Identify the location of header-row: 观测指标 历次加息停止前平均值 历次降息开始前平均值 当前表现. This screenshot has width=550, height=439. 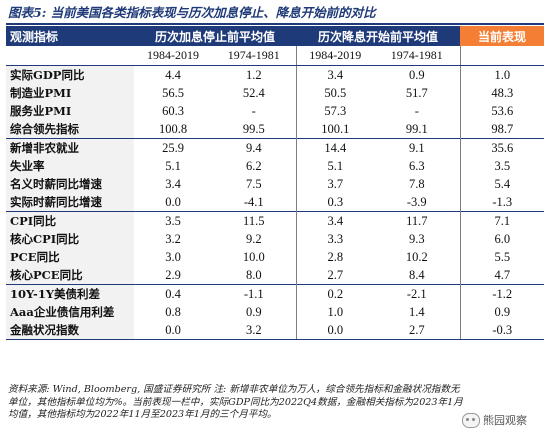
(275, 36).